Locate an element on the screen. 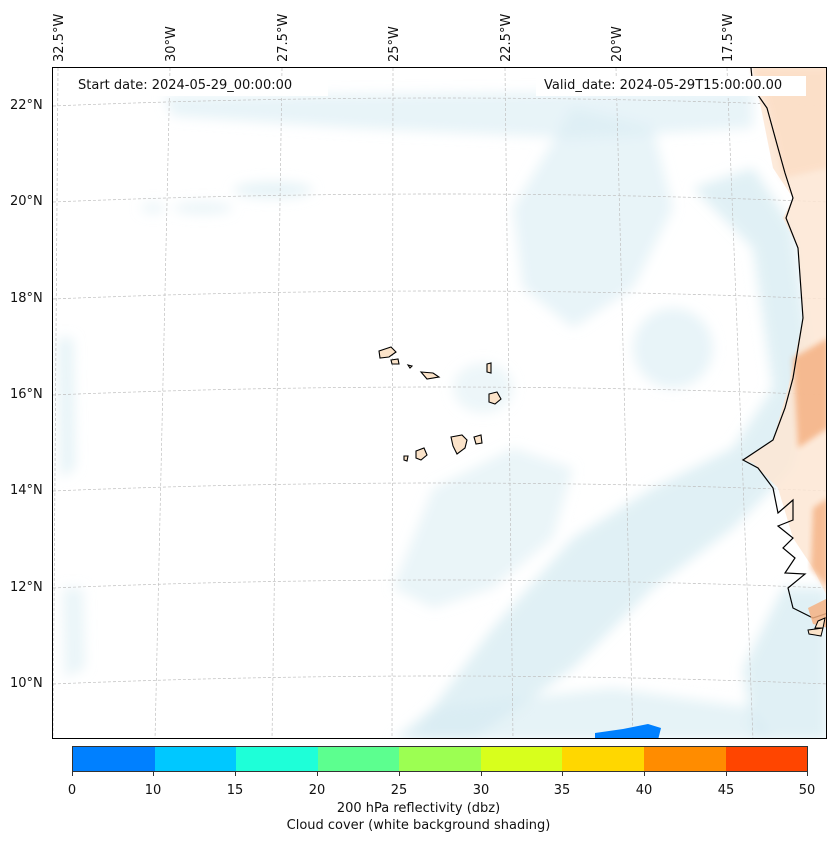 The width and height of the screenshot is (837, 843). cape-verde-islands is located at coordinates (440, 404).